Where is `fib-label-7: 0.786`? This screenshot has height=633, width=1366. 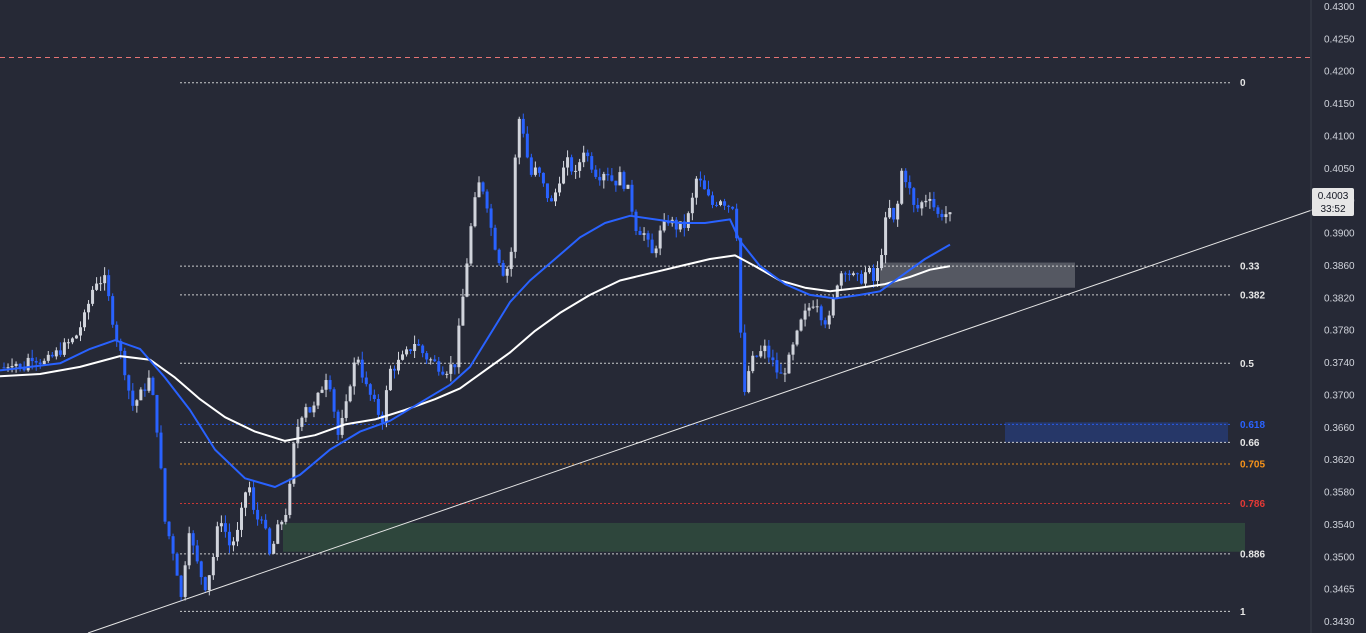
fib-label-7: 0.786 is located at coordinates (1252, 504).